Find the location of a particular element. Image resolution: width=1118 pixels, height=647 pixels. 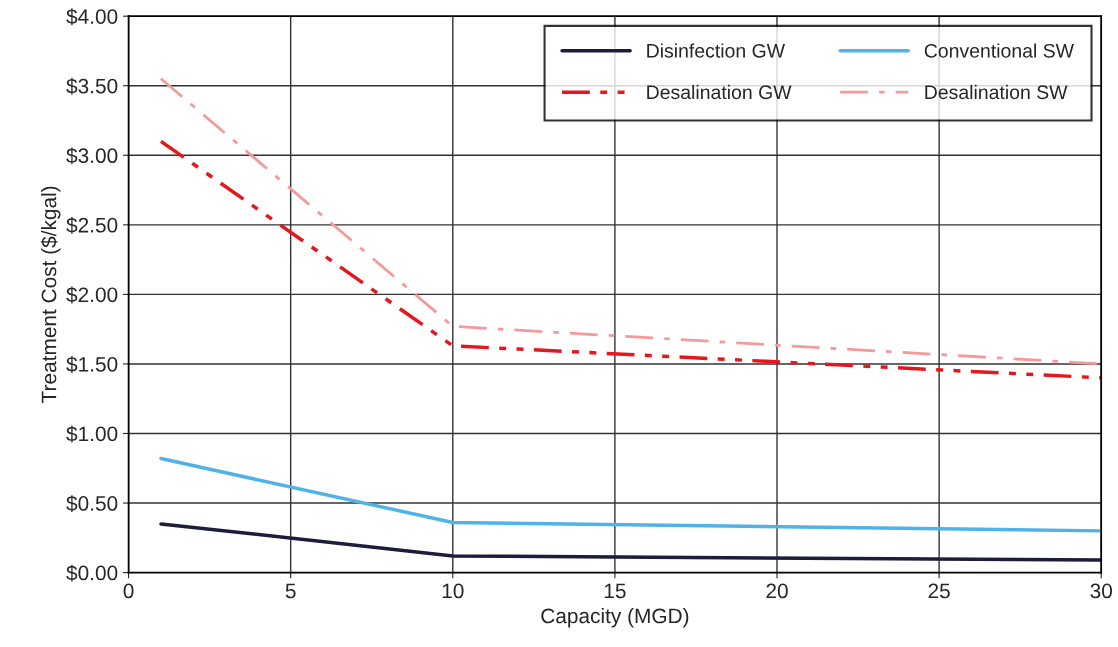

legend-label: Conventional SW is located at coordinates (999, 50).